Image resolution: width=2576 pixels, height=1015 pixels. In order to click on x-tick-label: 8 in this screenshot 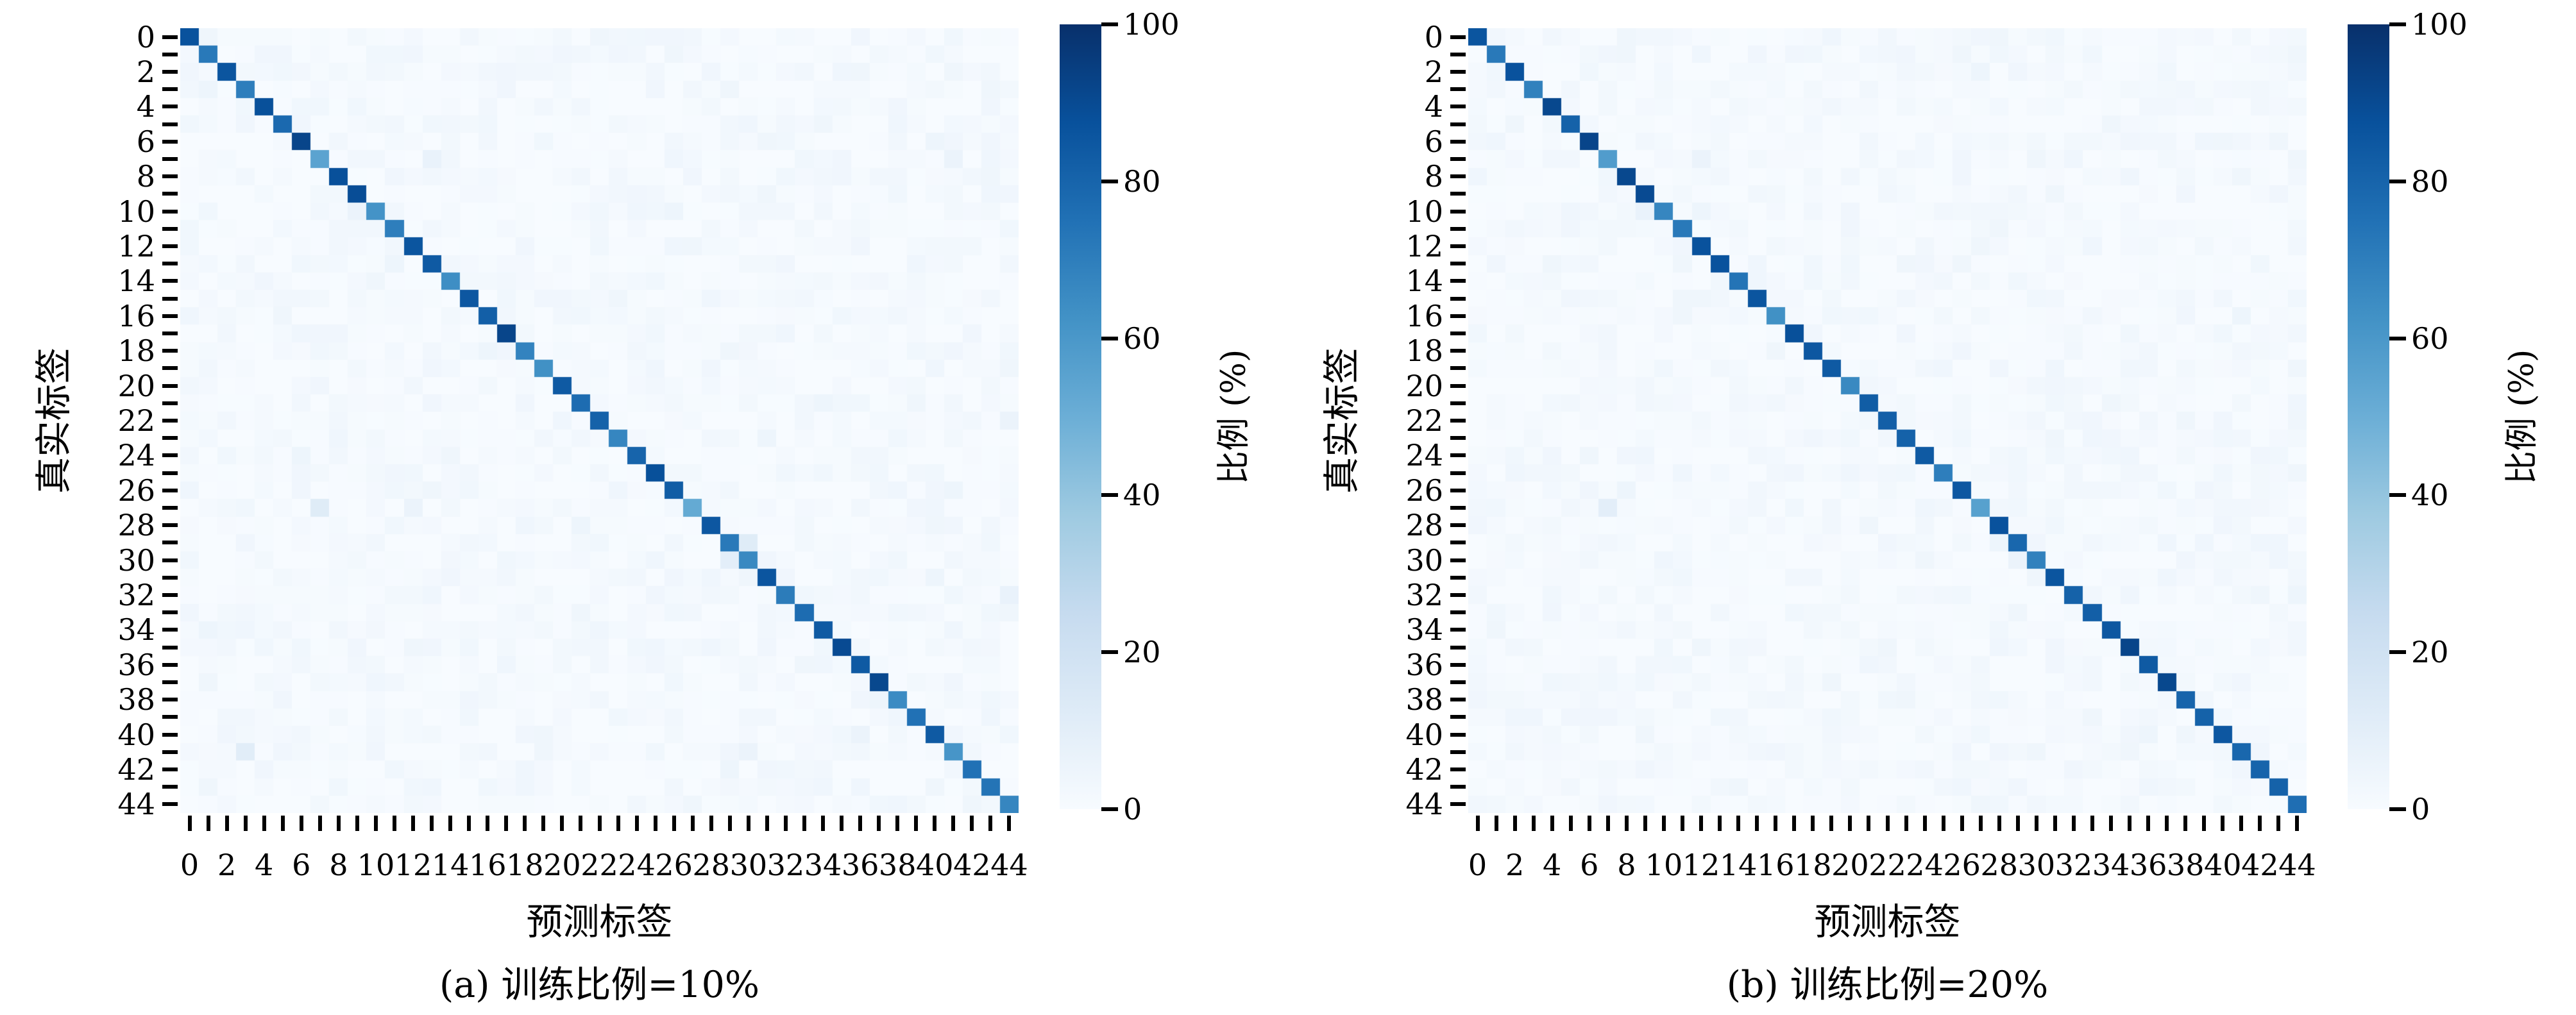, I will do `click(338, 865)`.